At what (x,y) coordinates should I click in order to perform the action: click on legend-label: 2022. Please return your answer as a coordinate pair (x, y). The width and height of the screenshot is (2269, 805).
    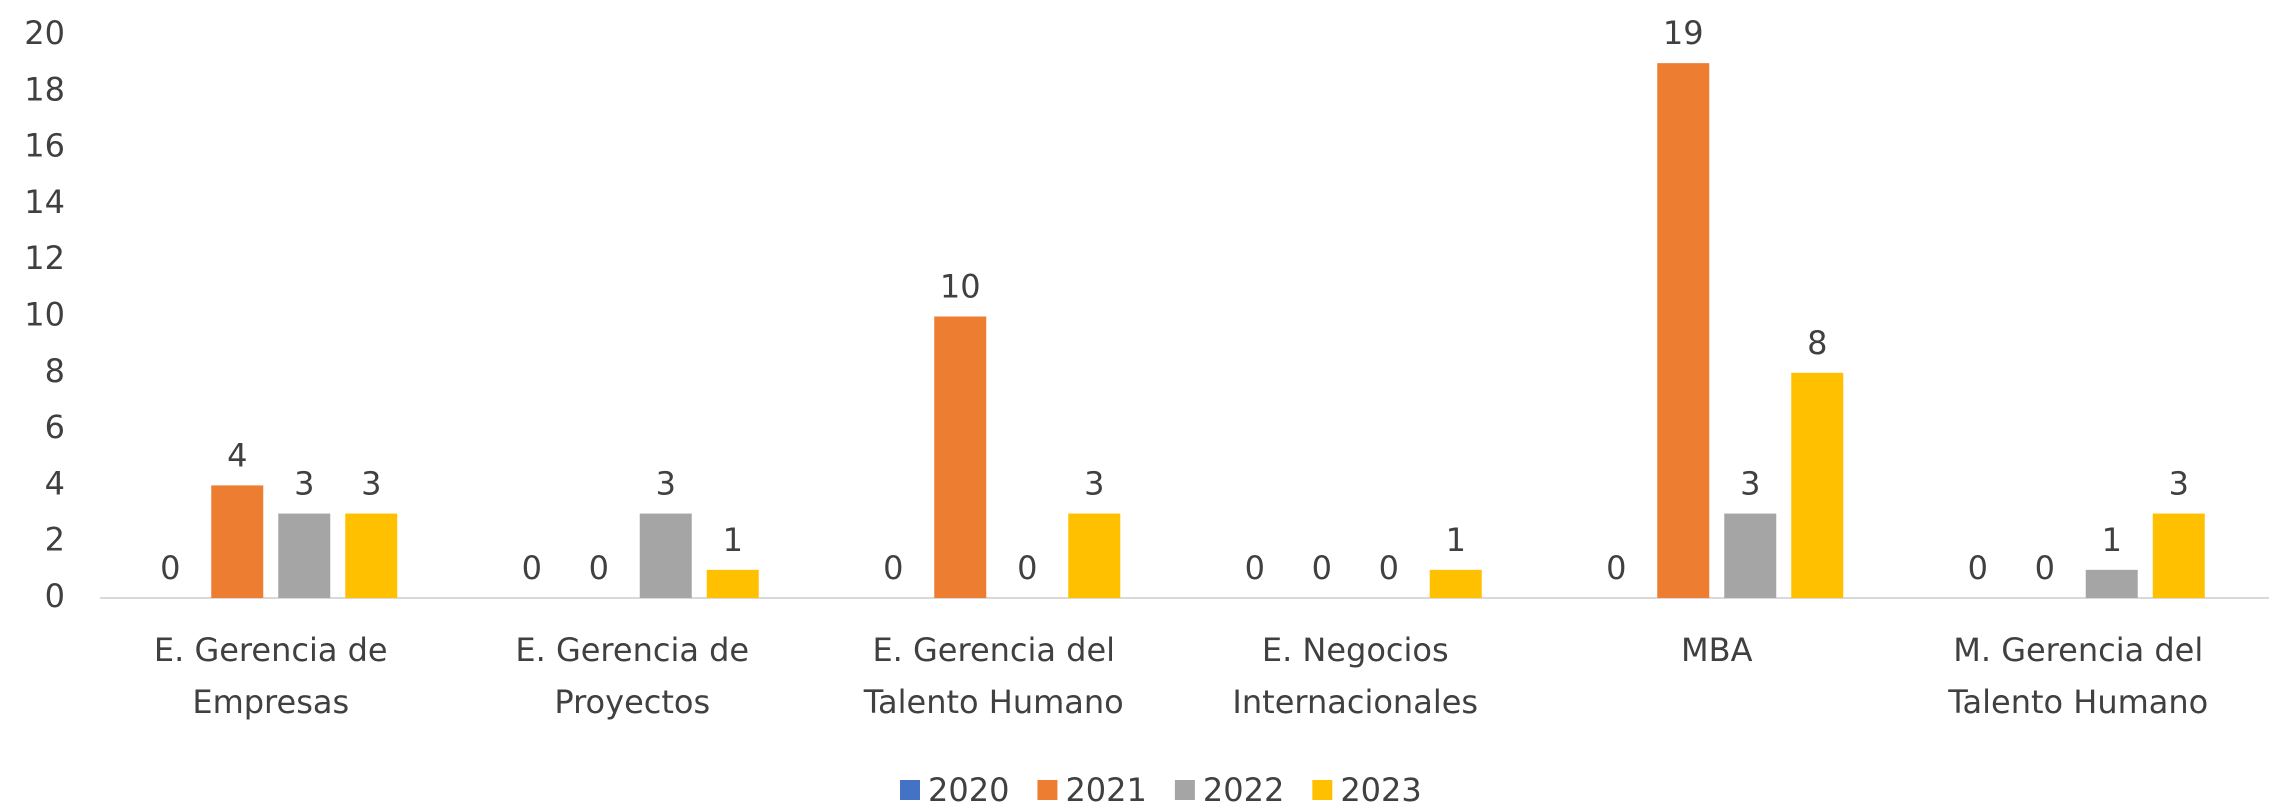
    Looking at the image, I should click on (1243, 788).